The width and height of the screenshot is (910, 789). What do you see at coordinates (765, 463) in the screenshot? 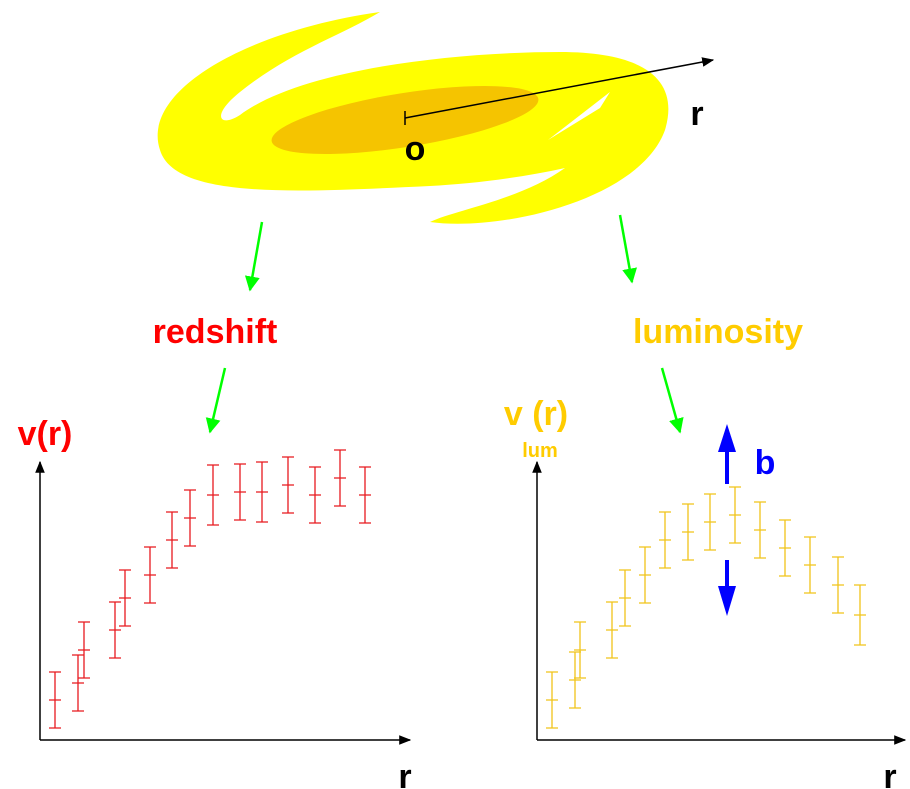
I see `offset-label: b` at bounding box center [765, 463].